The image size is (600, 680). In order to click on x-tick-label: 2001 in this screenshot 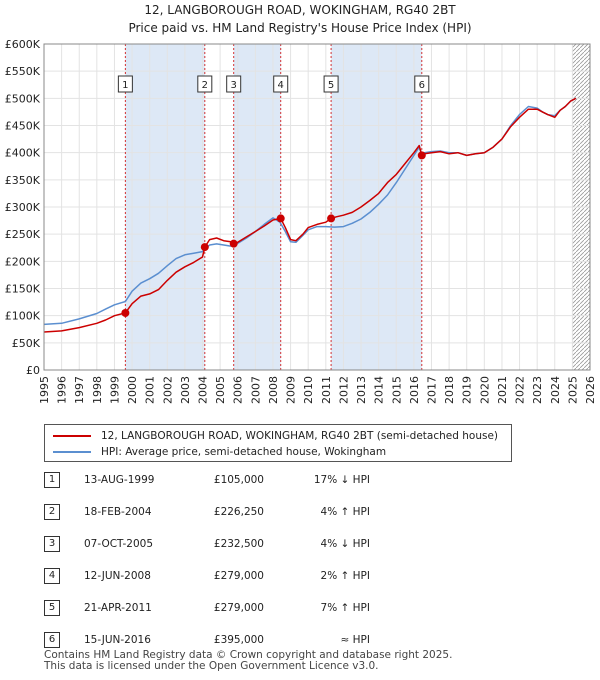, I will do `click(150, 390)`.